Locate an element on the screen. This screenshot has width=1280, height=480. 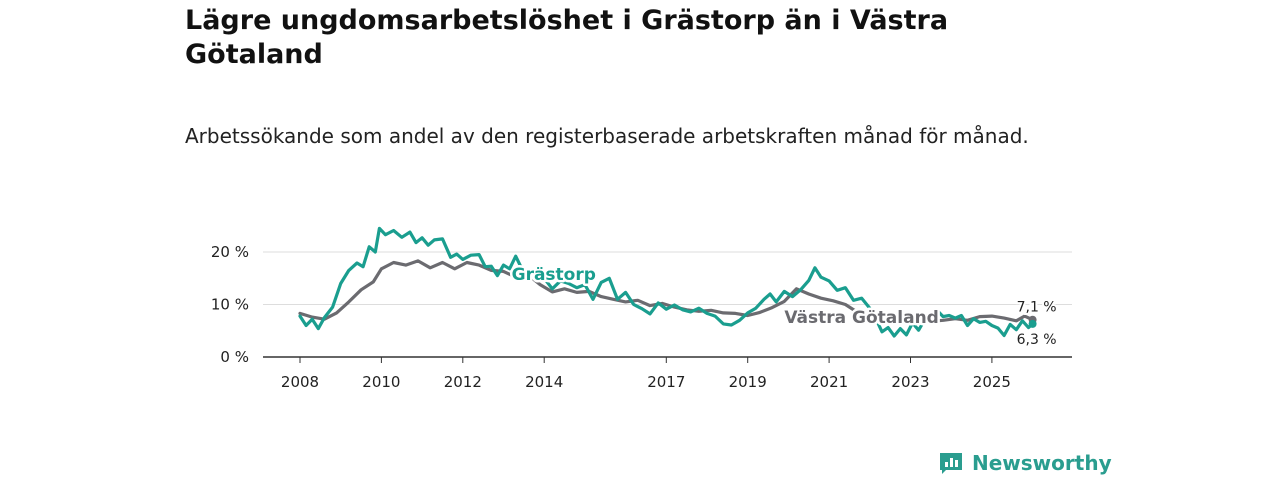
x-tick-label: 2023 is located at coordinates (910, 382).